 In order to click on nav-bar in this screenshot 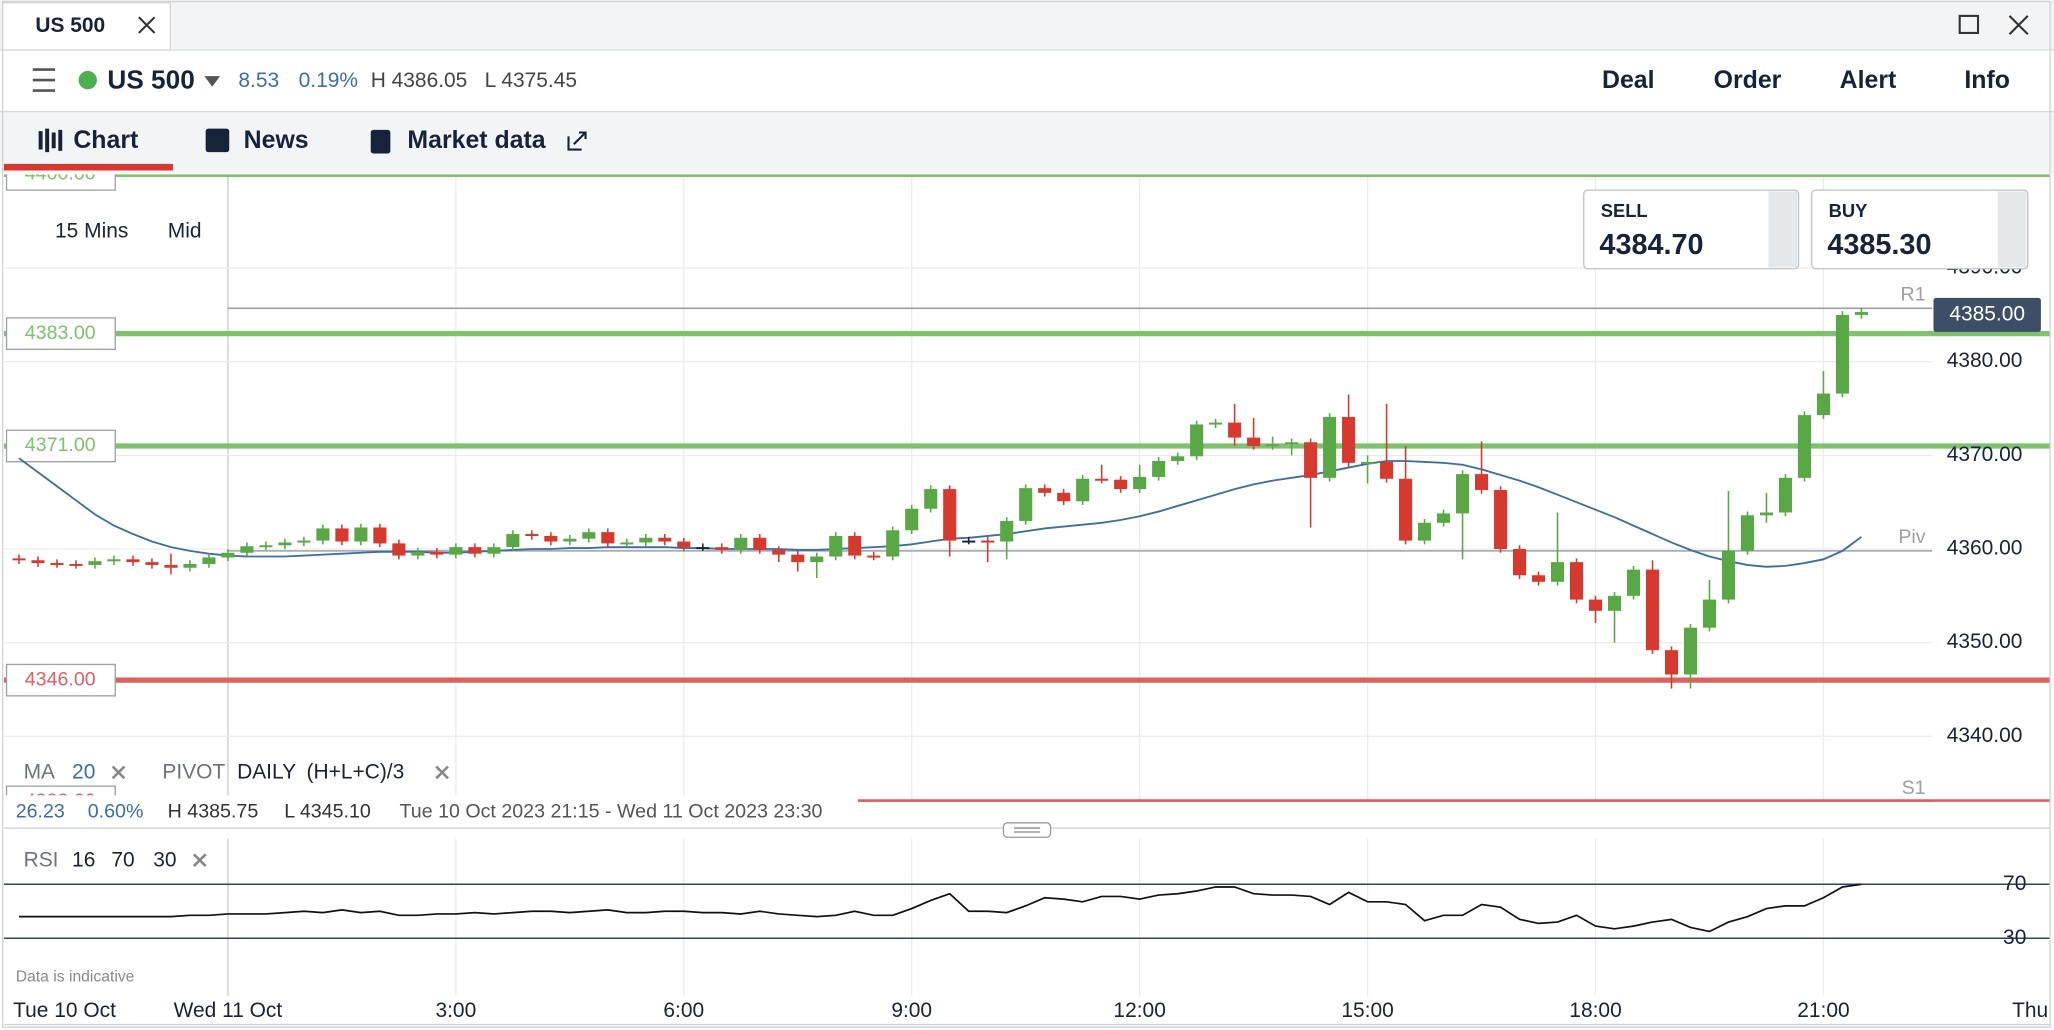, I will do `click(1027, 142)`.